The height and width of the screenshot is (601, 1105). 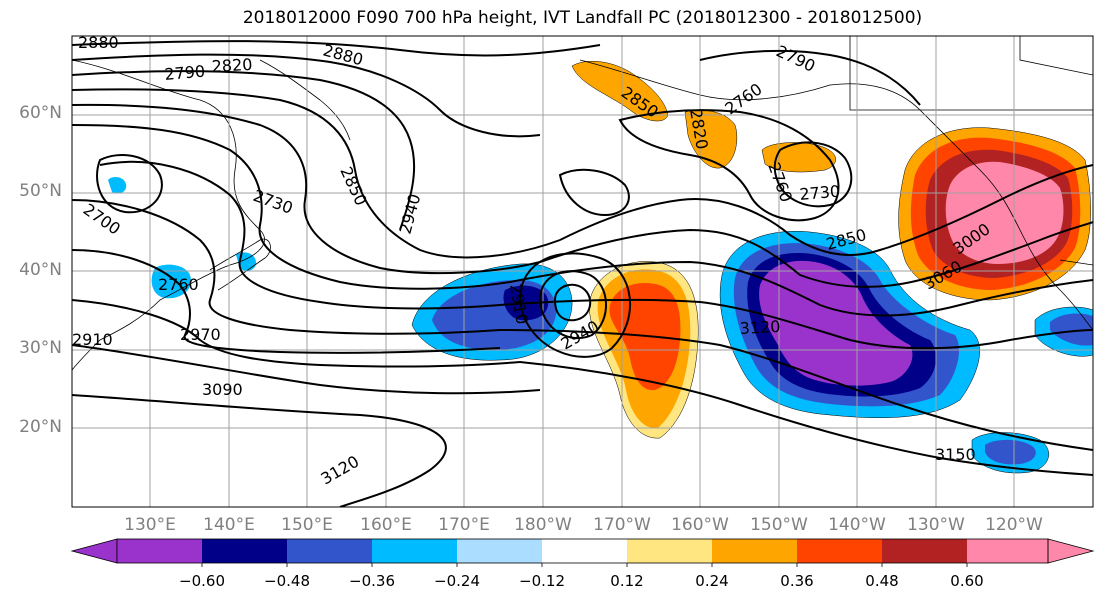 What do you see at coordinates (779, 525) in the screenshot?
I see `lon-label-150w: 150°W` at bounding box center [779, 525].